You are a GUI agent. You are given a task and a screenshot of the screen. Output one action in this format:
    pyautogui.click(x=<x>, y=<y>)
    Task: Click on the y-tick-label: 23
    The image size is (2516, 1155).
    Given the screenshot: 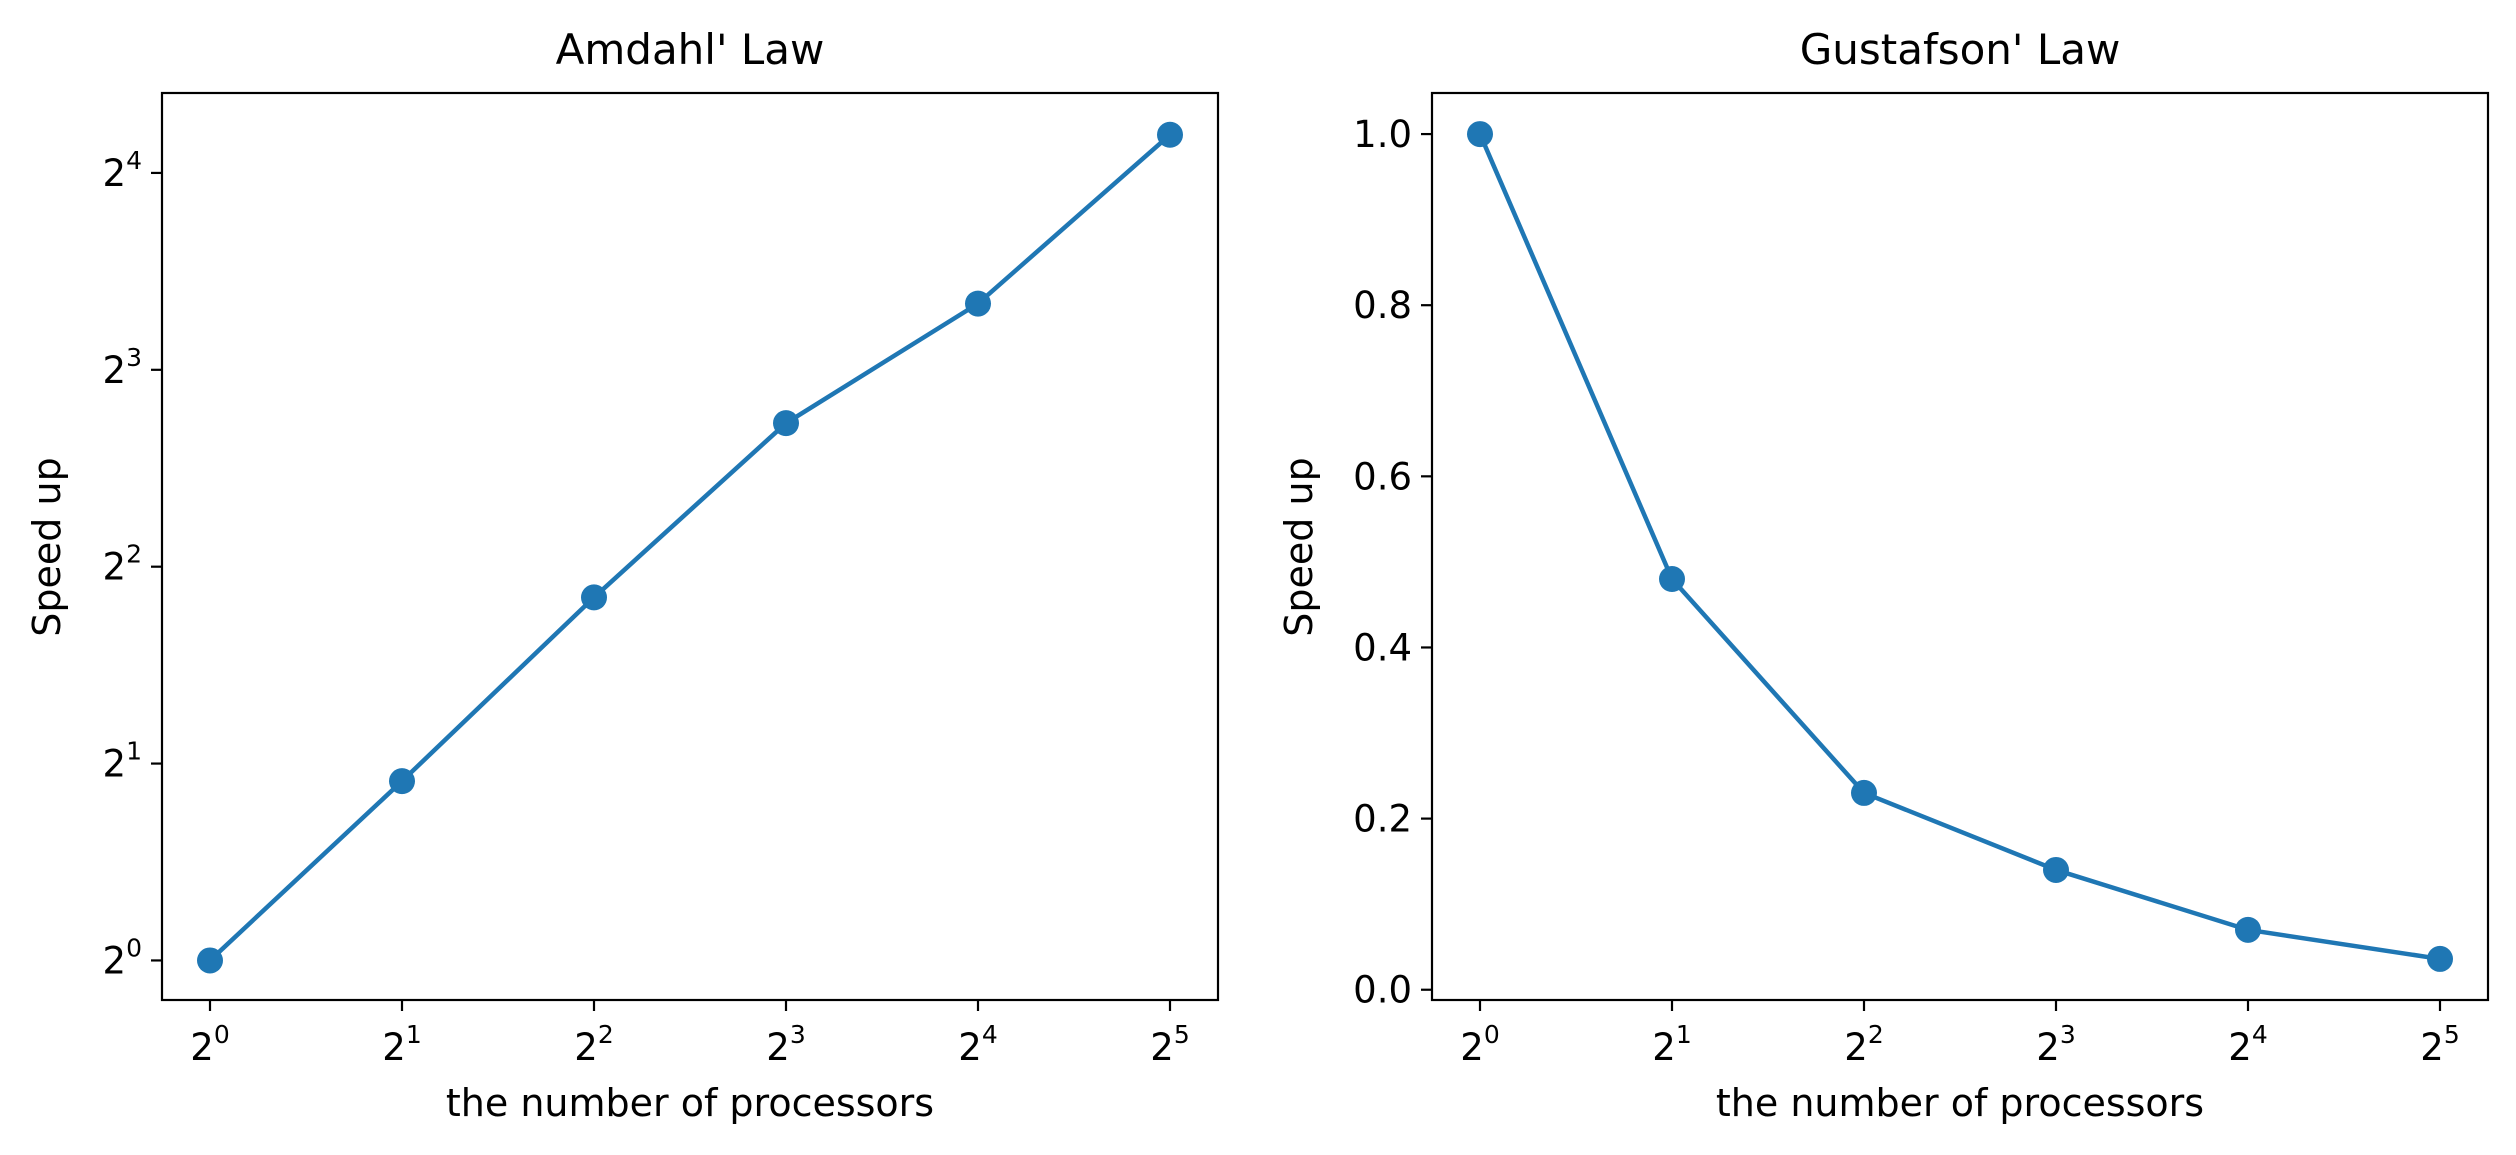 What is the action you would take?
    pyautogui.click(x=122, y=367)
    